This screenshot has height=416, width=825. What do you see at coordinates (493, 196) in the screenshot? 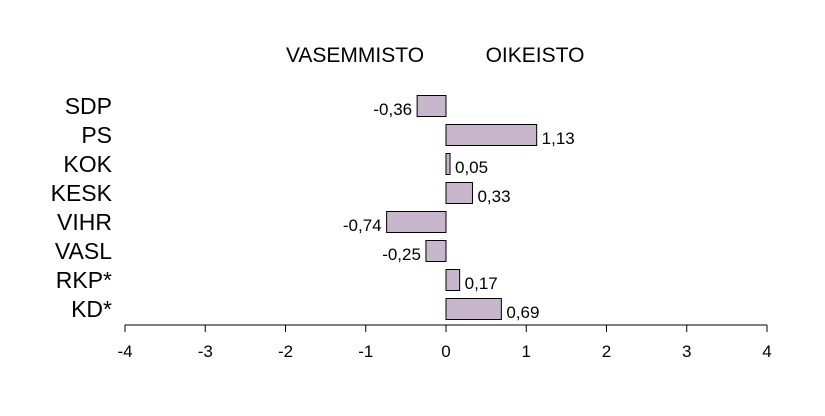
I see `value-label: 0,33` at bounding box center [493, 196].